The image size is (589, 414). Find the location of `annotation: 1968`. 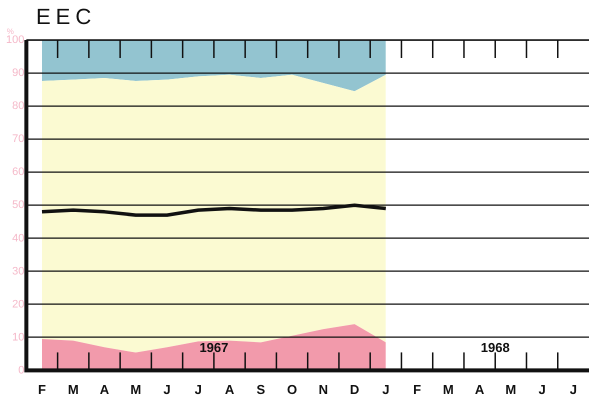

annotation: 1968 is located at coordinates (495, 347).